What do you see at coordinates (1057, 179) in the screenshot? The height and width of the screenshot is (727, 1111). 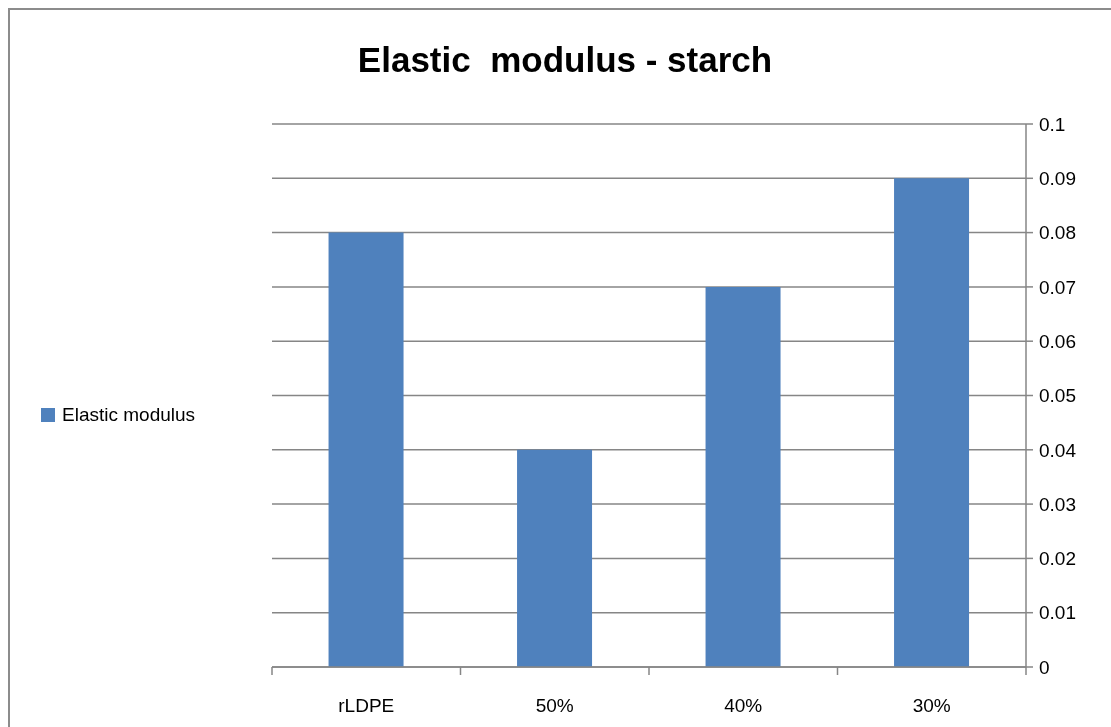 I see `y-tick-label: 0.09` at bounding box center [1057, 179].